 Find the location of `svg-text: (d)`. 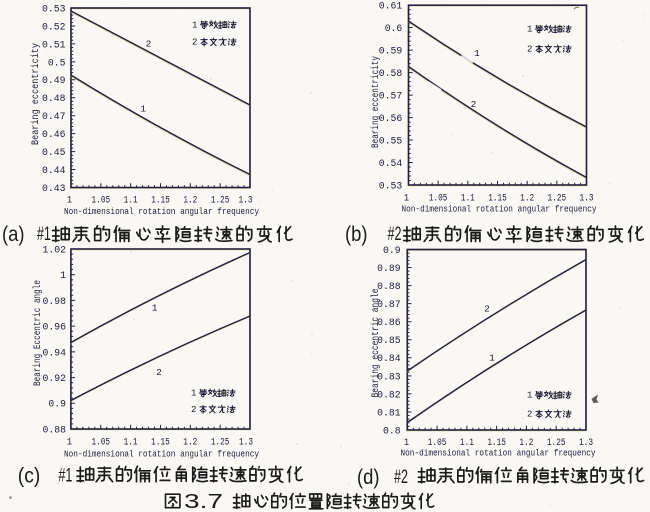

svg-text: (d) is located at coordinates (368, 477).